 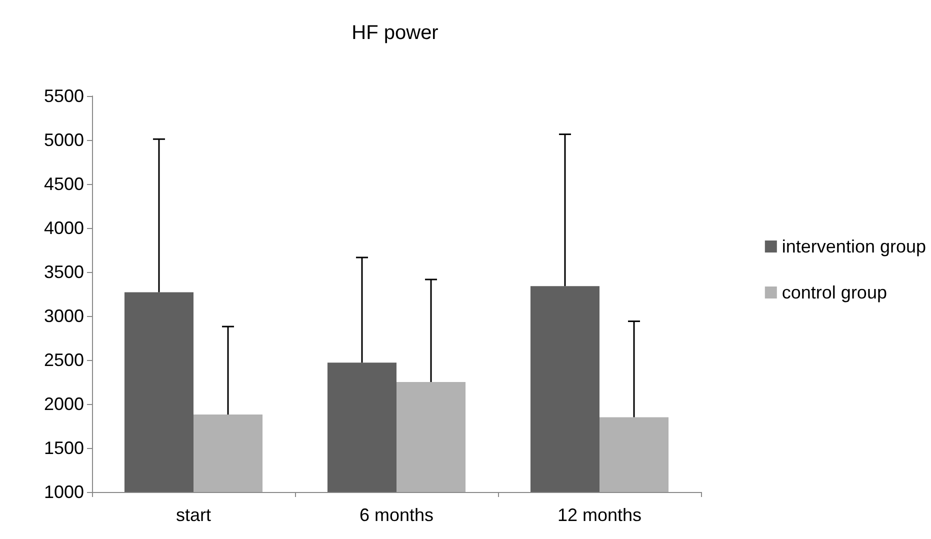 What do you see at coordinates (64, 448) in the screenshot?
I see `y-tick-label: 1500` at bounding box center [64, 448].